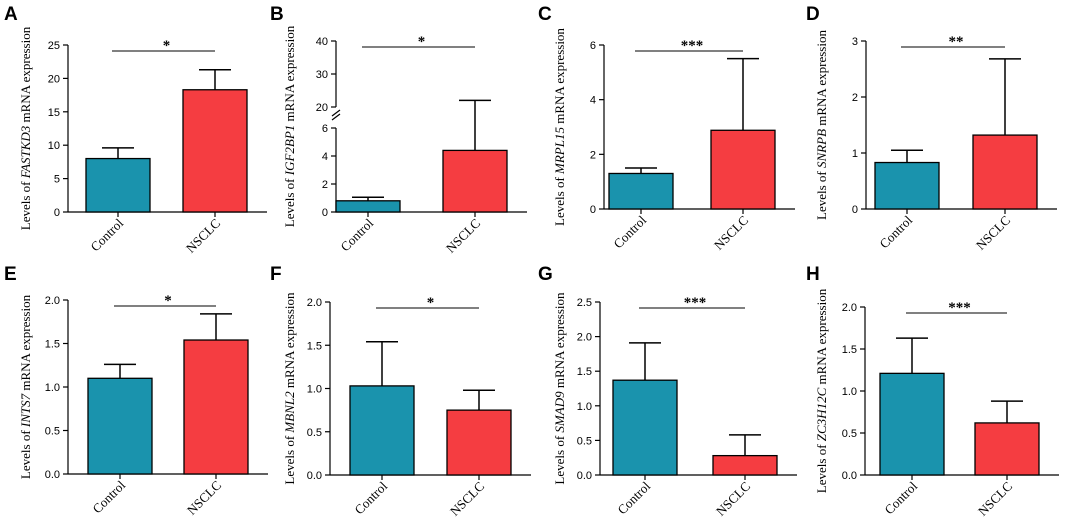 This screenshot has height=525, width=1072. What do you see at coordinates (11, 14) in the screenshot?
I see `panel-letter: A` at bounding box center [11, 14].